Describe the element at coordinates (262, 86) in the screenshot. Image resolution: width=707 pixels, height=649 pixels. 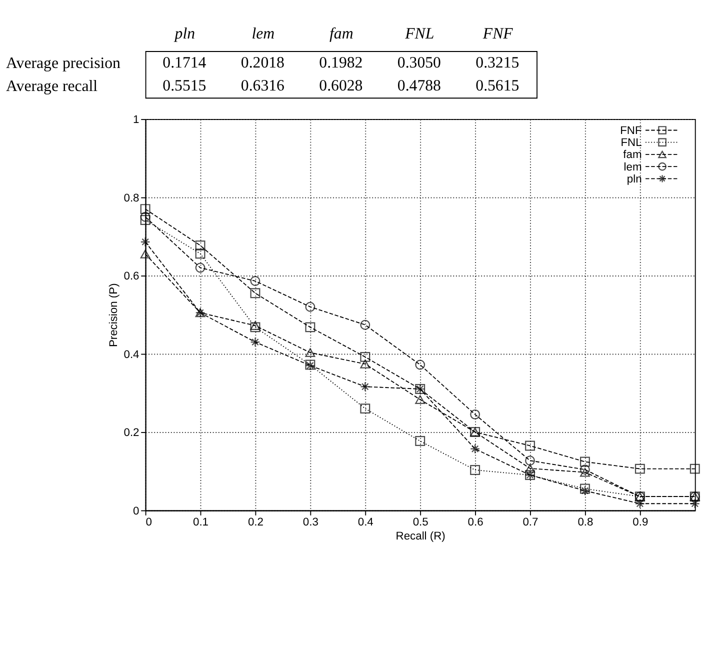
I see `text: 0.6316` at that location.